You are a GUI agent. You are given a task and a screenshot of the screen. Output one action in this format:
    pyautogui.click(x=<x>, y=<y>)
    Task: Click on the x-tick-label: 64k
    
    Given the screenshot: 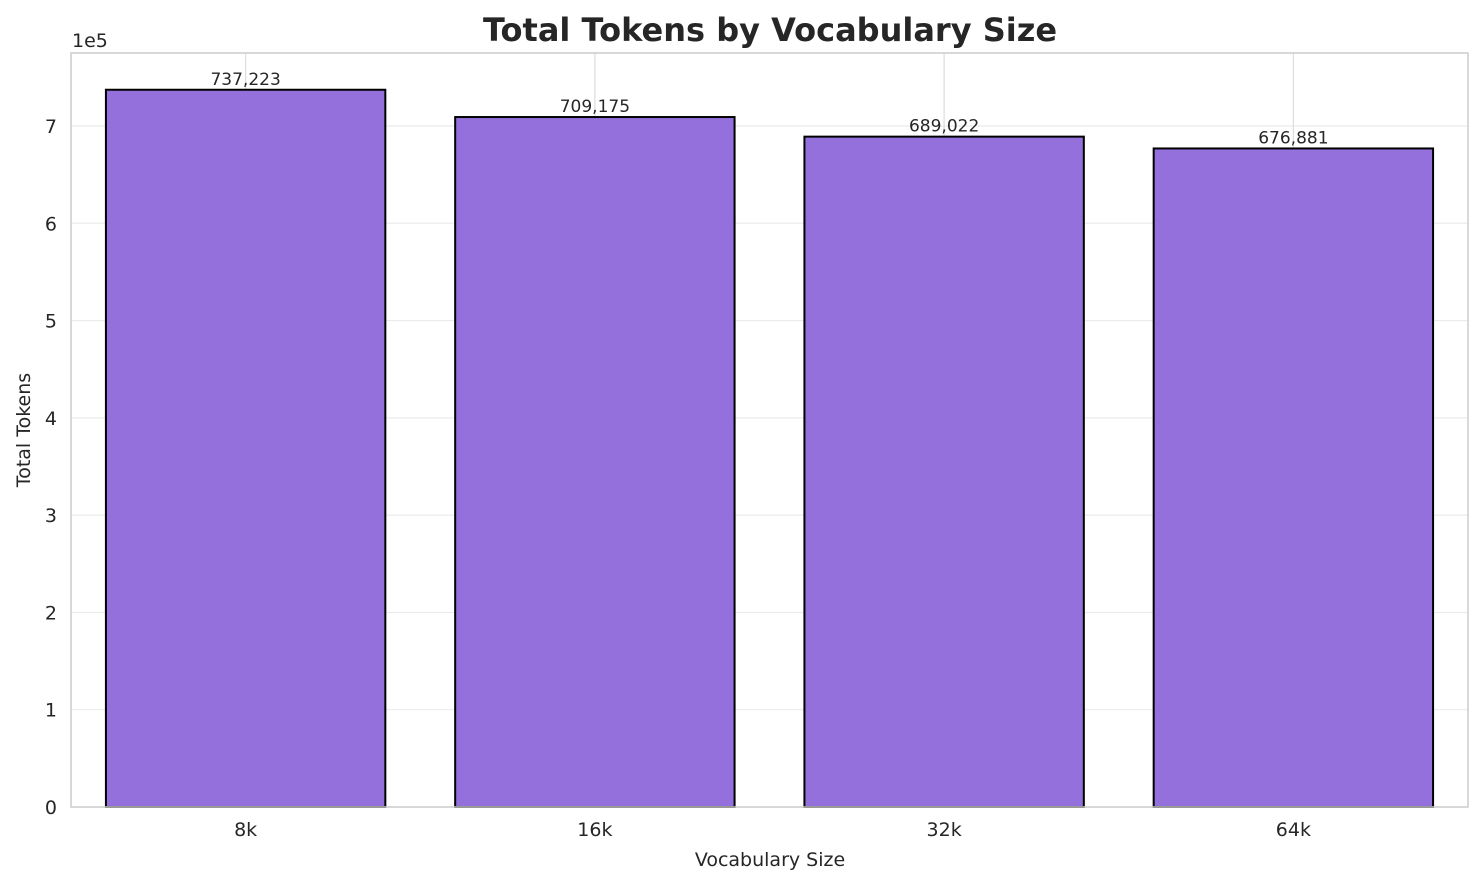 What is the action you would take?
    pyautogui.click(x=1293, y=830)
    